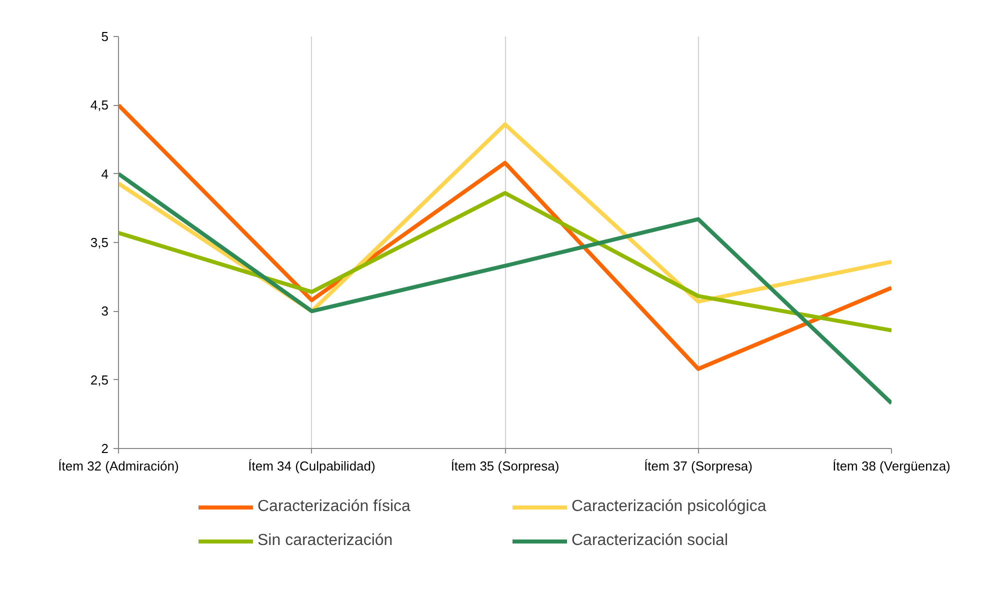 The width and height of the screenshot is (985, 592). Describe the element at coordinates (105, 311) in the screenshot. I see `y-tick-label: 3` at that location.